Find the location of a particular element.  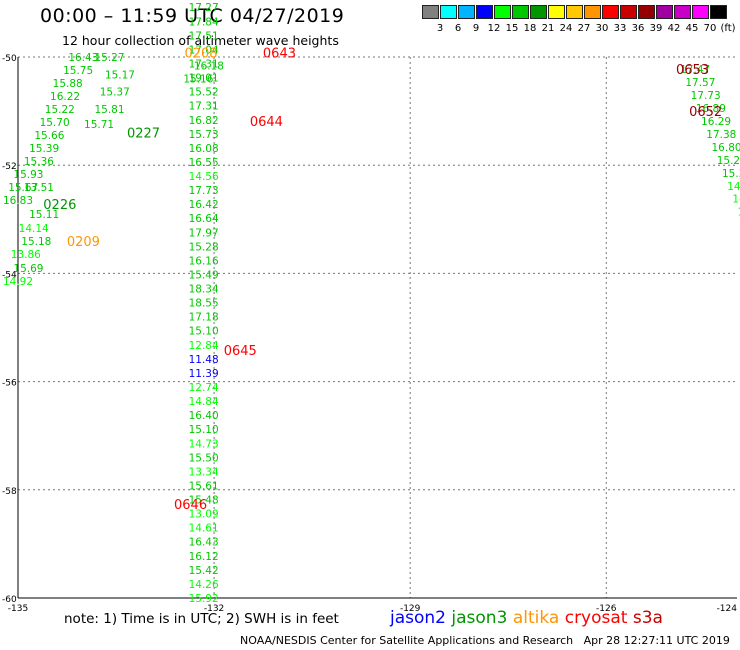

x-tick-label: -124 is located at coordinates (727, 609).